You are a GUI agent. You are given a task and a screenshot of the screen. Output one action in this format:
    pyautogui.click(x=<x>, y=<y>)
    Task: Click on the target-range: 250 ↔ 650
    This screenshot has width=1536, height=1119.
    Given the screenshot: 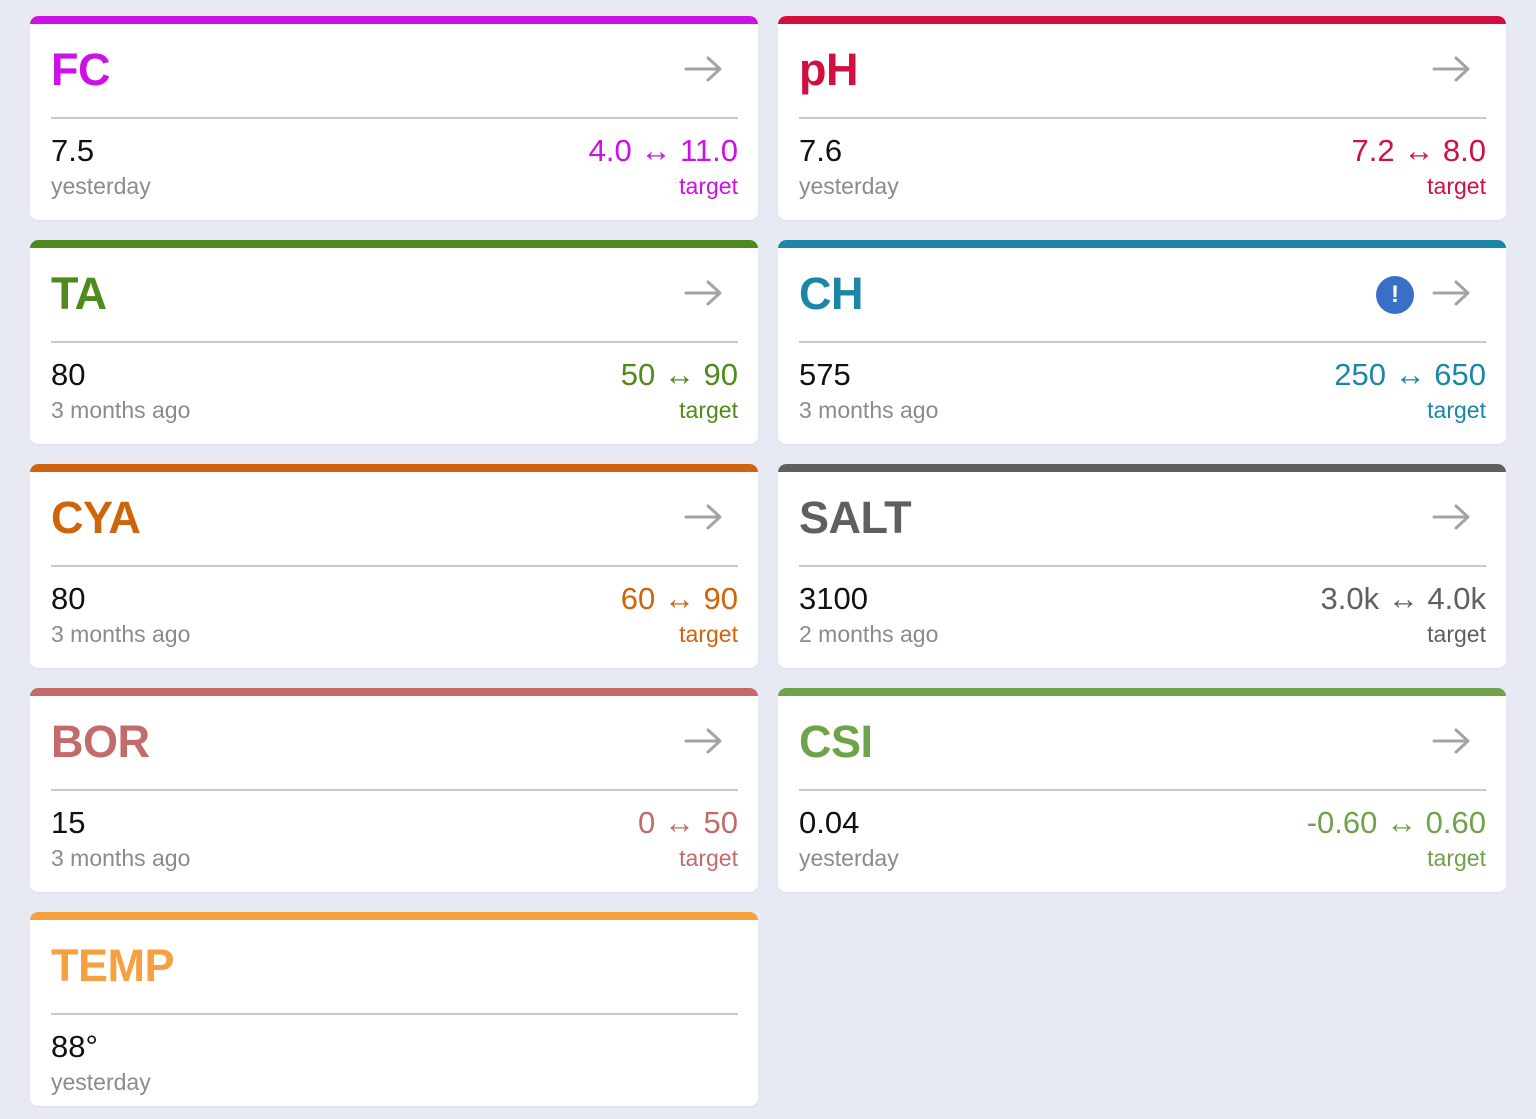 What is the action you would take?
    pyautogui.click(x=1410, y=375)
    